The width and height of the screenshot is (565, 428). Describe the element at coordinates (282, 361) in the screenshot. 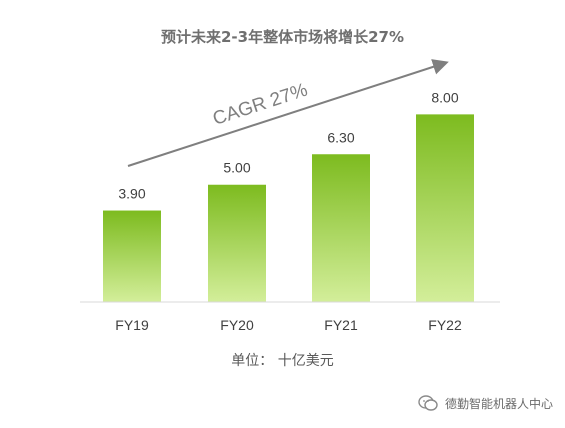

I see `unit-label: 单位： 十亿美元` at that location.